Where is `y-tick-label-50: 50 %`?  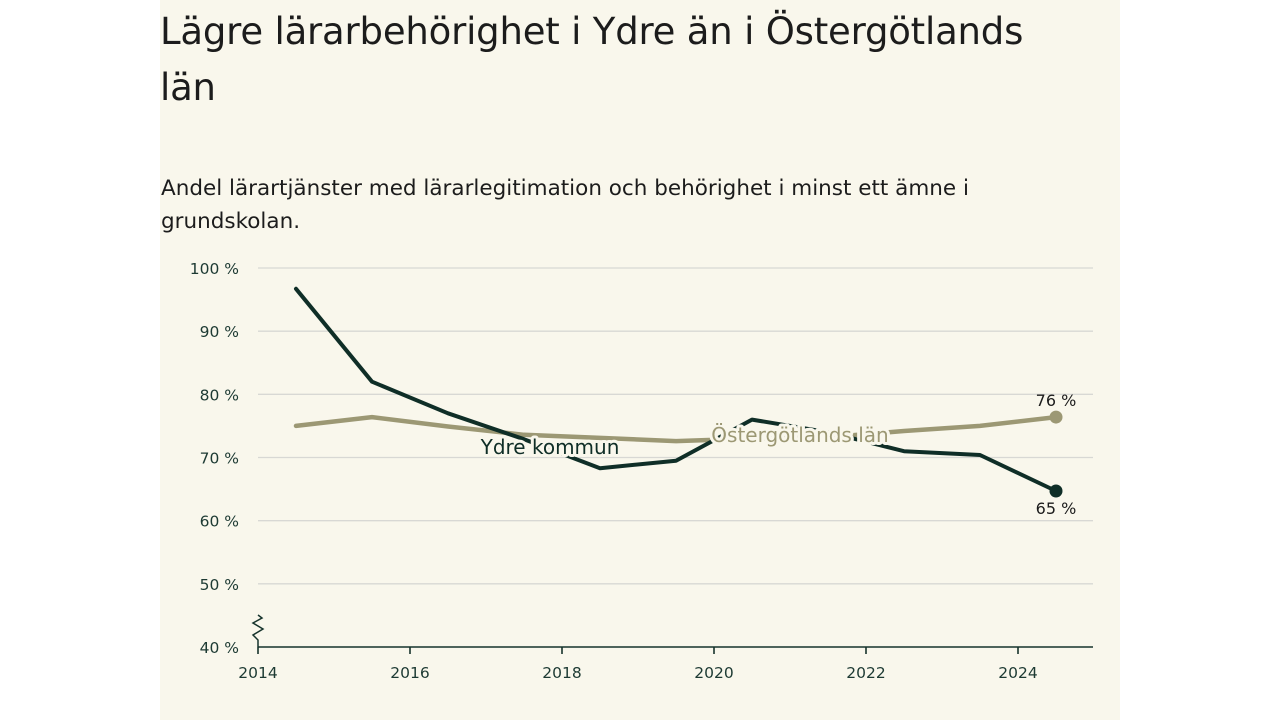 y-tick-label-50: 50 % is located at coordinates (219, 585).